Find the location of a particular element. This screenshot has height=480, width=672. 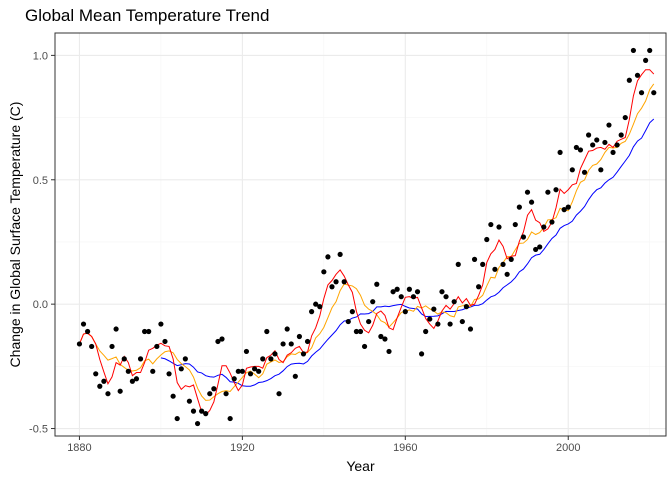

y-tick-label: 0.5 is located at coordinates (40, 181).